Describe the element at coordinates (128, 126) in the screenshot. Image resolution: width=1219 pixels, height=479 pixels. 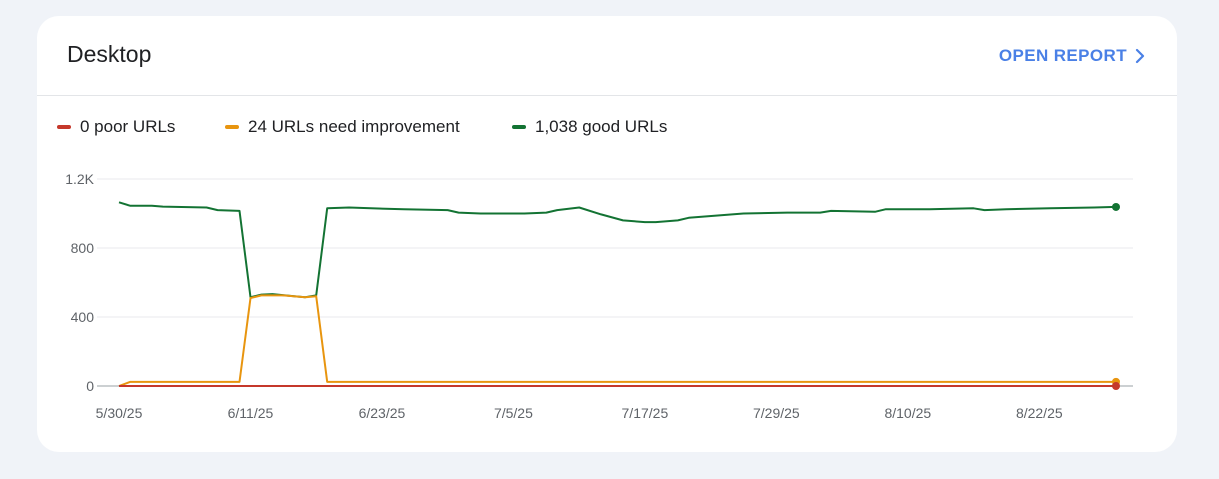
I see `legend-label-poor: 0 poor URLs` at that location.